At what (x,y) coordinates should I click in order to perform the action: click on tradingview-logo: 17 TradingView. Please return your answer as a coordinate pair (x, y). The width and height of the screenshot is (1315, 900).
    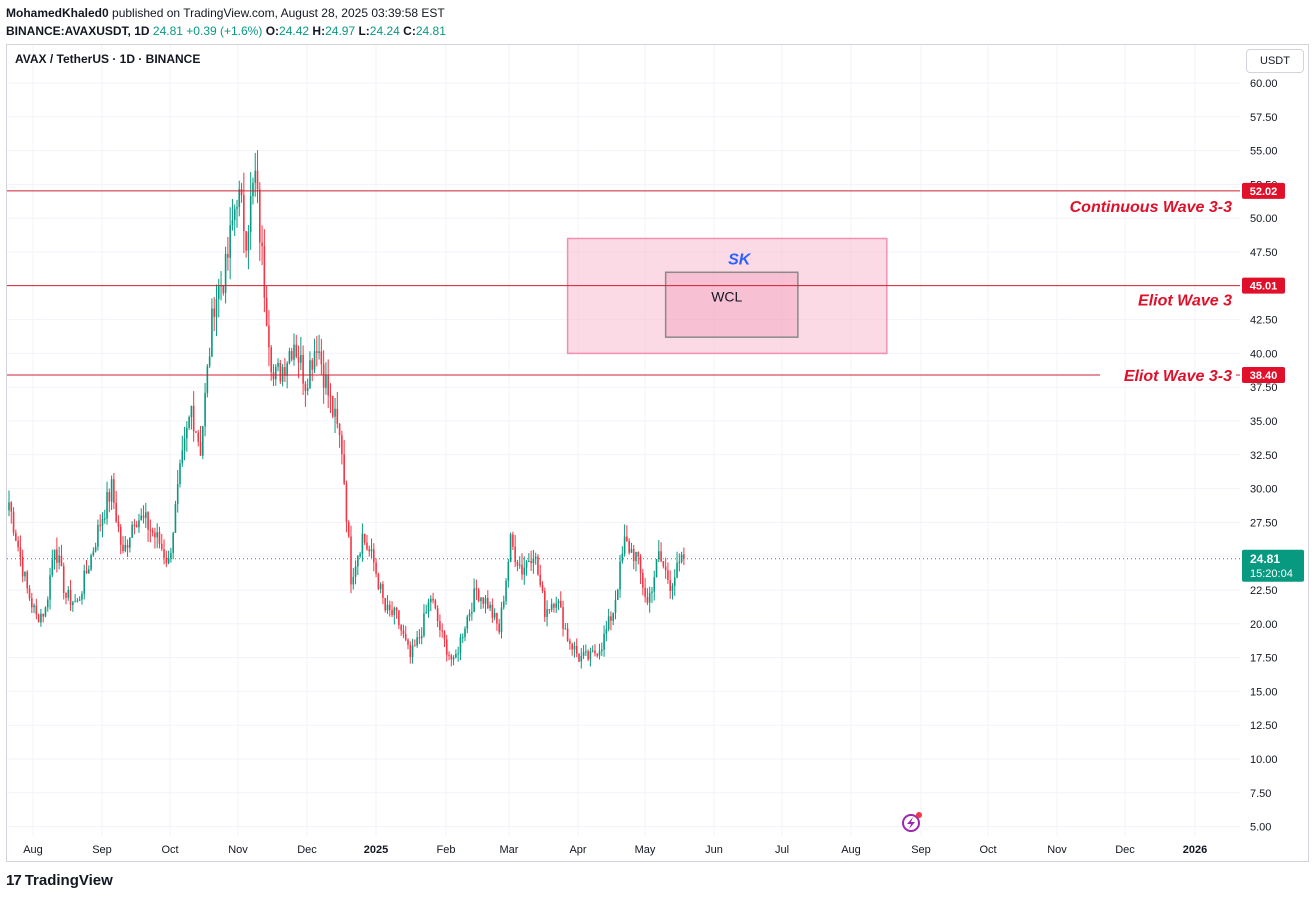
    Looking at the image, I should click on (59, 880).